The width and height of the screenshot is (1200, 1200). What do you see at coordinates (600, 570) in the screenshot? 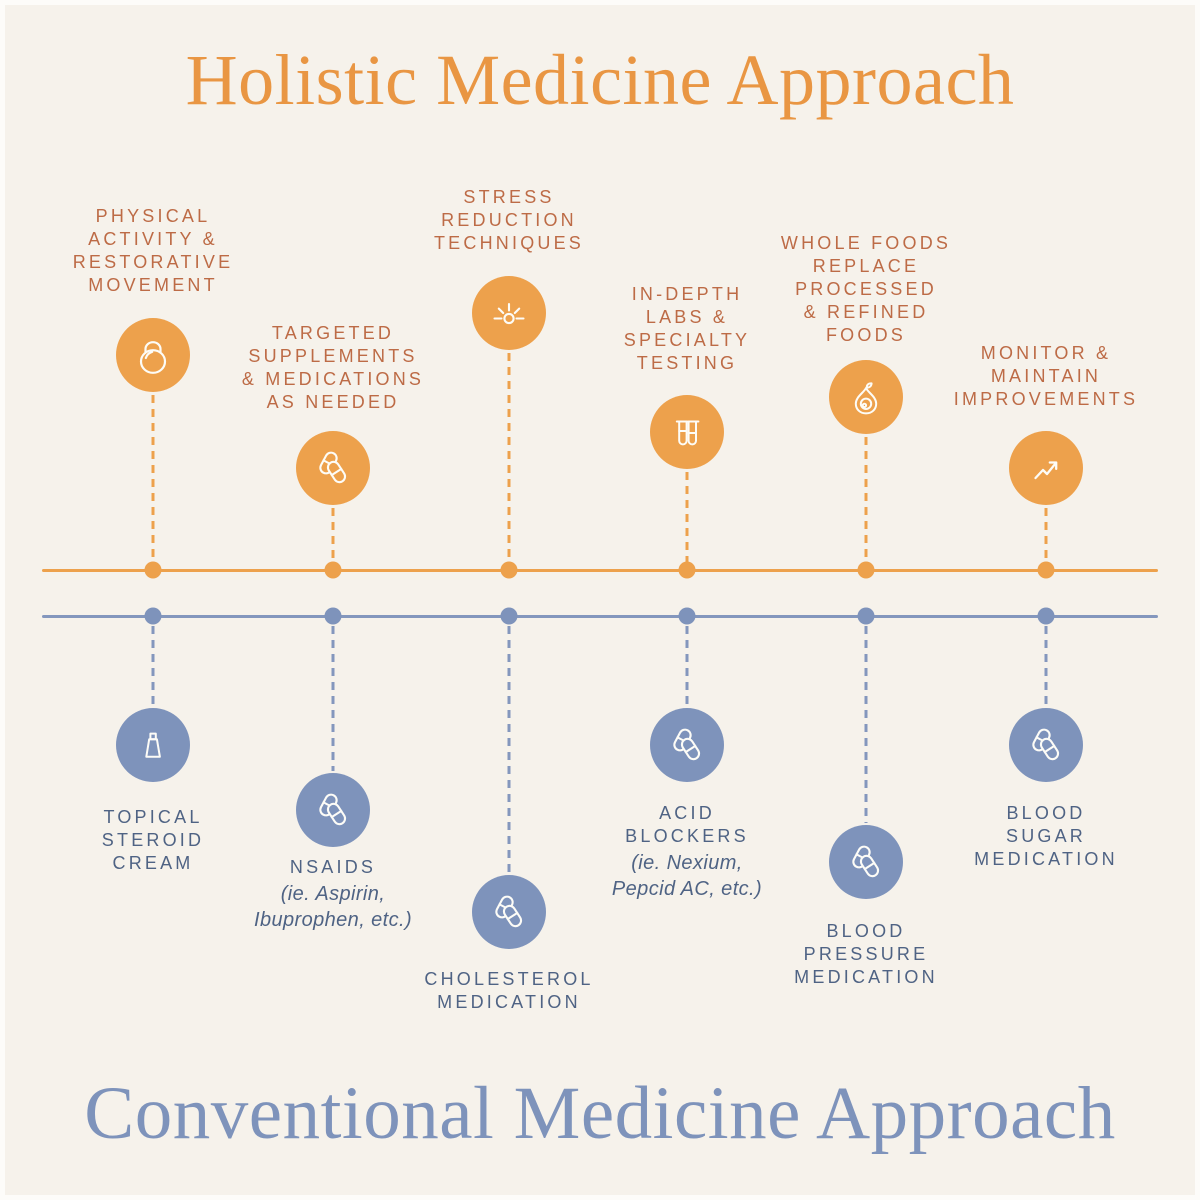
I see `holistic-timeline-line` at bounding box center [600, 570].